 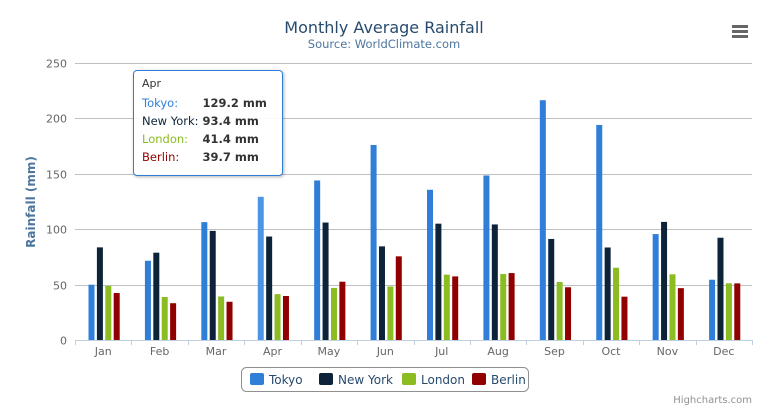 What do you see at coordinates (443, 380) in the screenshot?
I see `legend-item: London` at bounding box center [443, 380].